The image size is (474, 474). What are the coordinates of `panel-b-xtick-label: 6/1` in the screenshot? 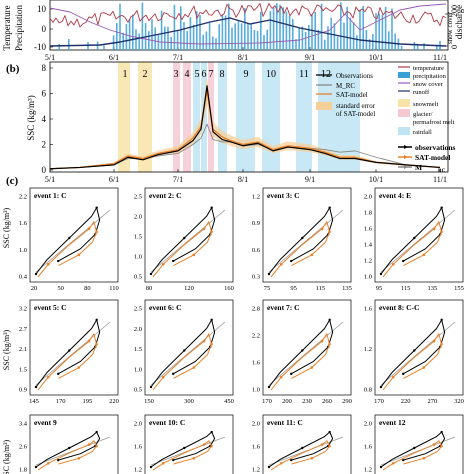 It's located at (114, 179).